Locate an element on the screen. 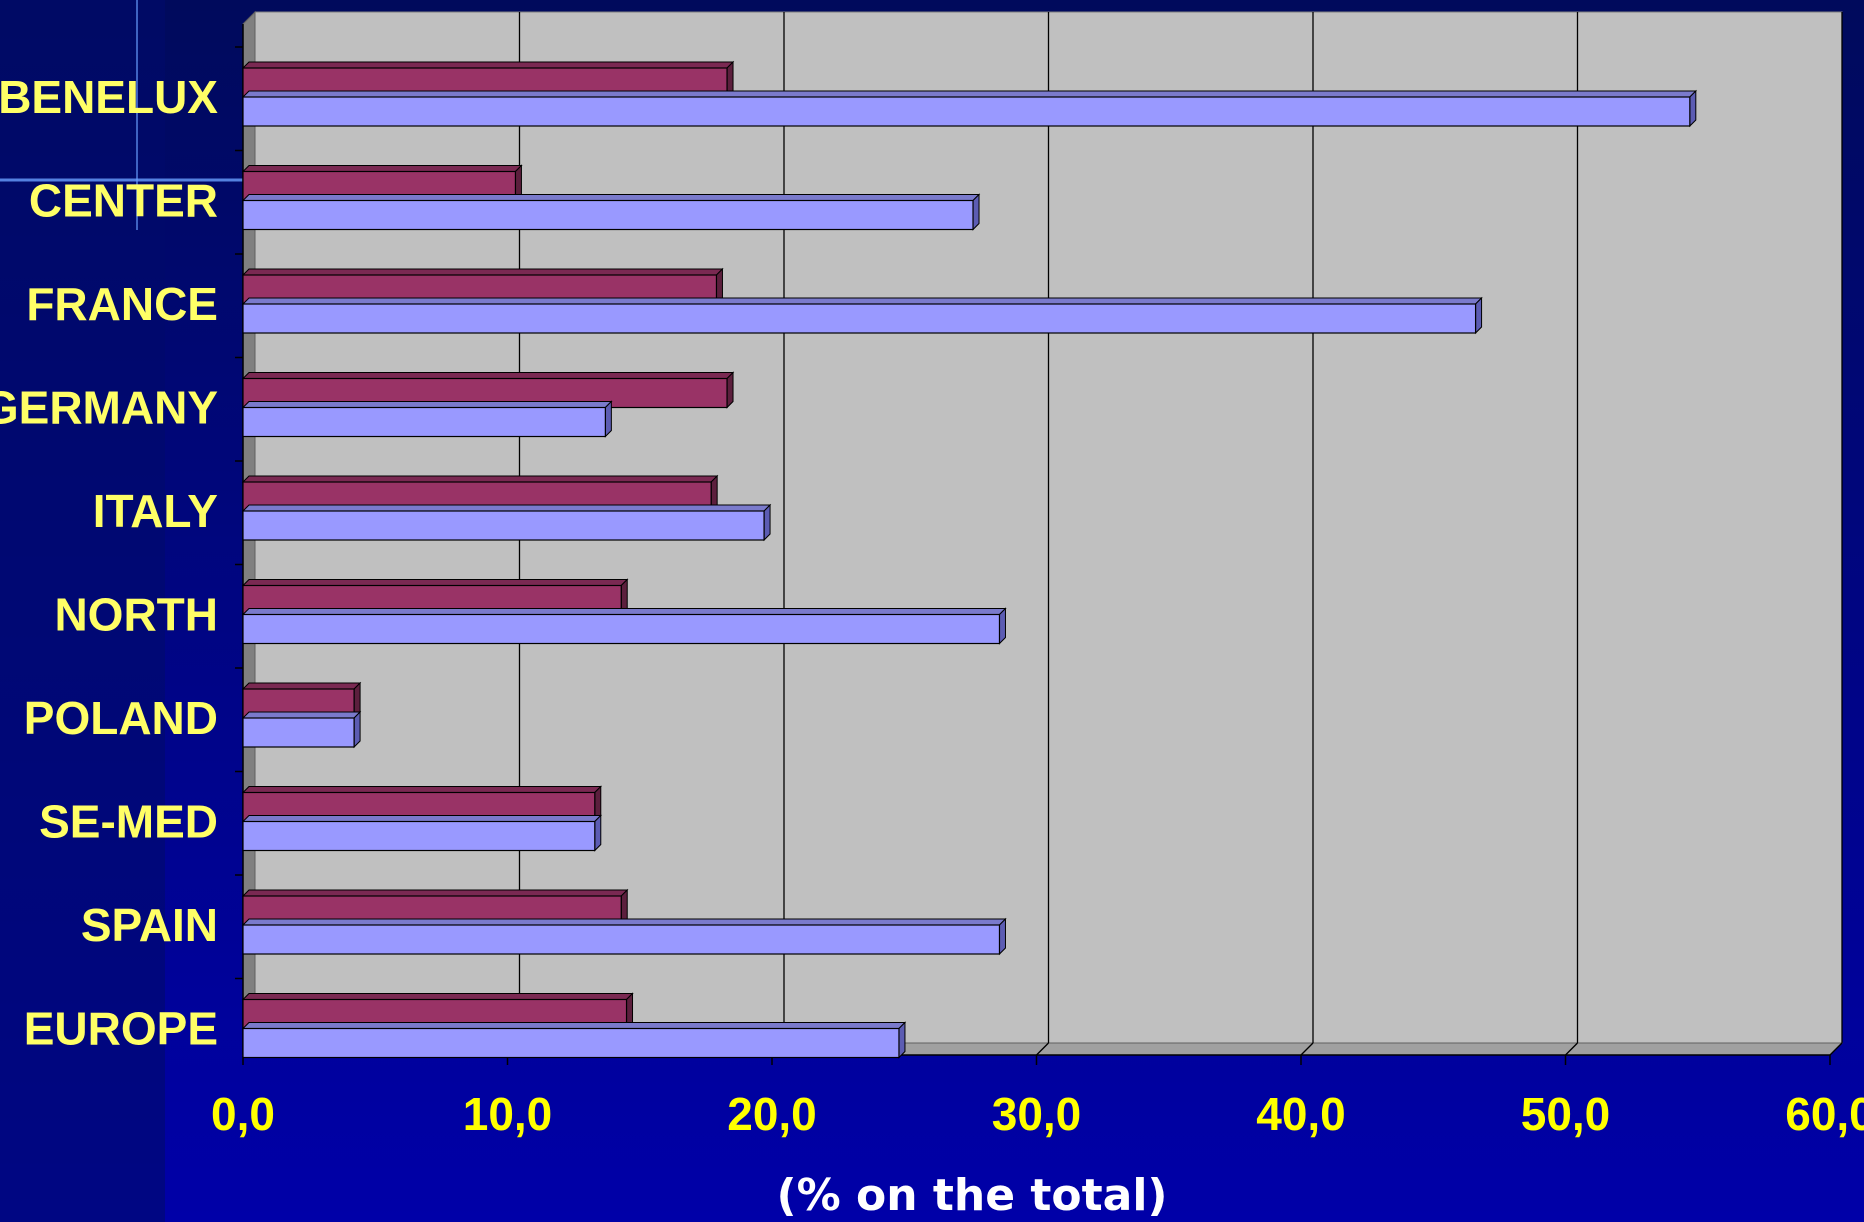 This screenshot has width=1864, height=1222. category-label: EUROPE is located at coordinates (121, 1029).